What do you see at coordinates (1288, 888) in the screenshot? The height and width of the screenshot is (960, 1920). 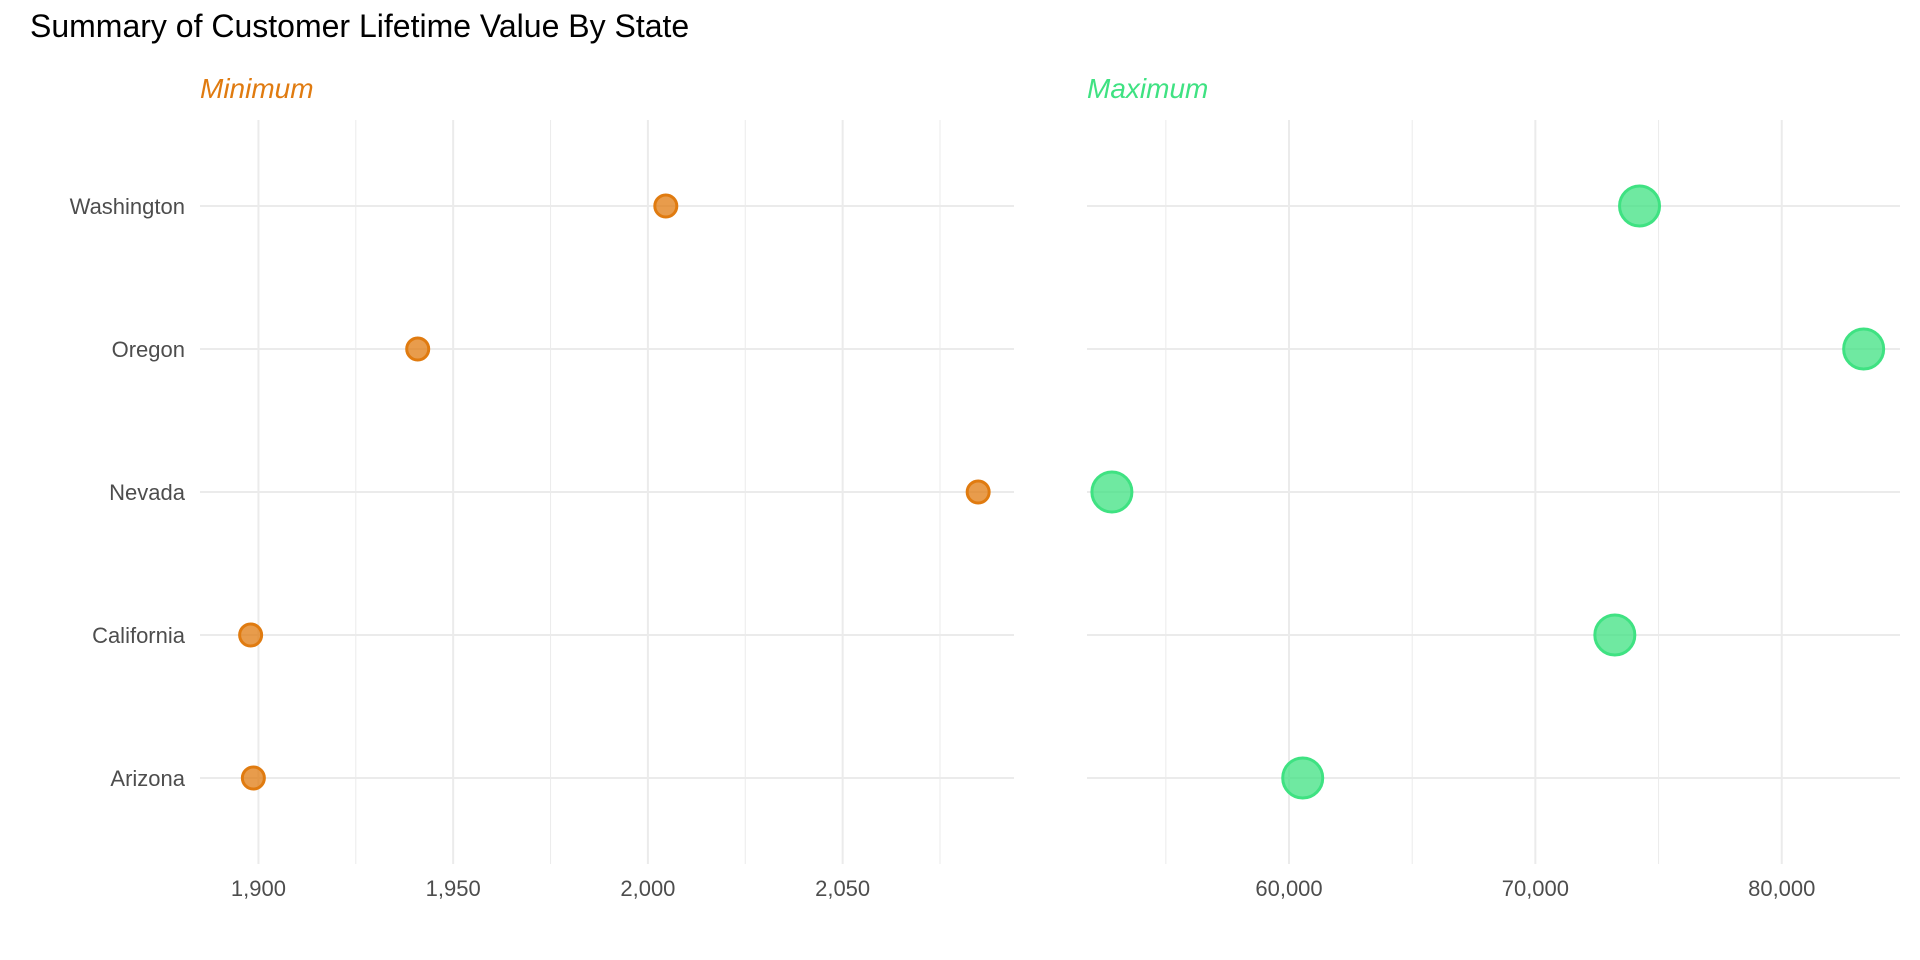 I see `x-tick-label: 60,000` at bounding box center [1288, 888].